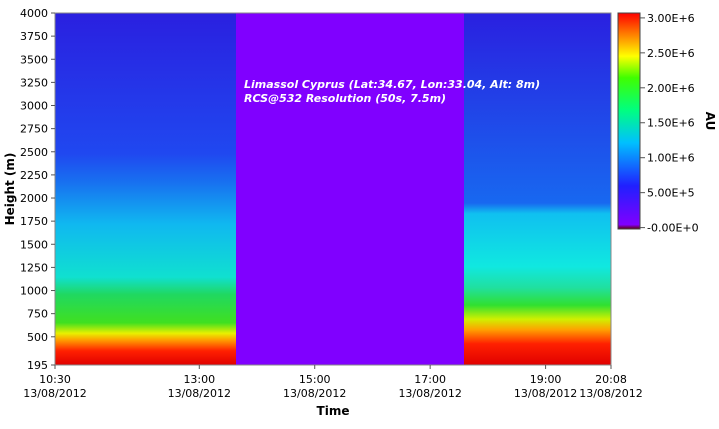 The image size is (719, 429). What do you see at coordinates (37, 365) in the screenshot?
I see `y-tick-label: 195` at bounding box center [37, 365].